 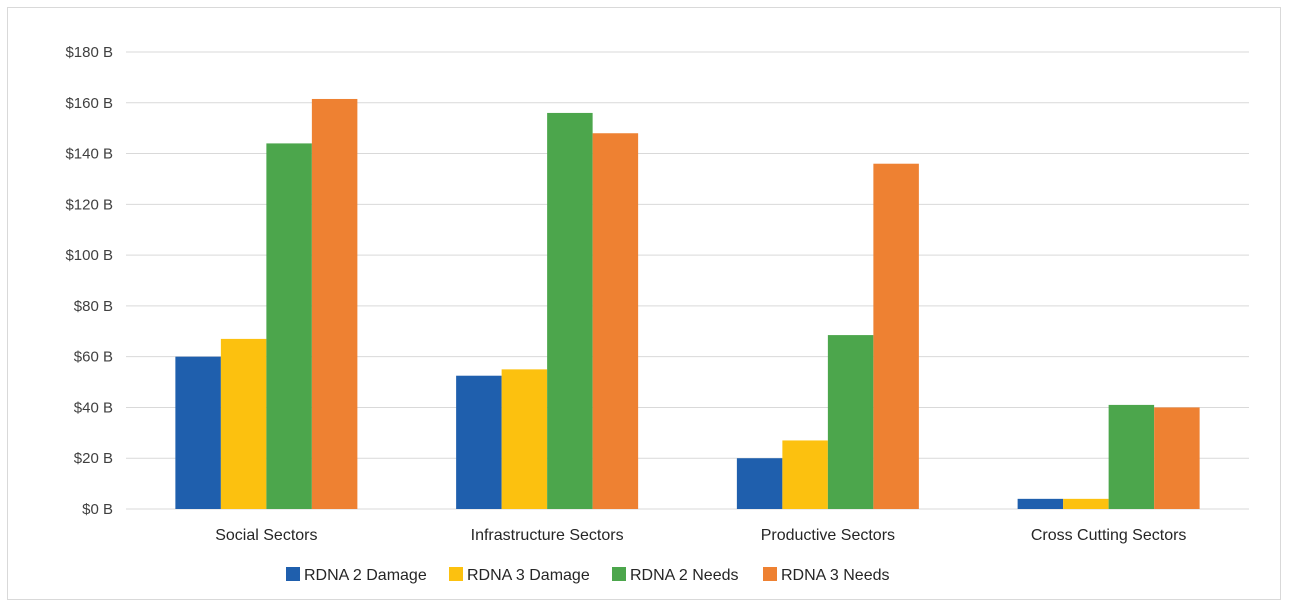 I want to click on y-tick-label: $0 B, so click(x=97, y=509).